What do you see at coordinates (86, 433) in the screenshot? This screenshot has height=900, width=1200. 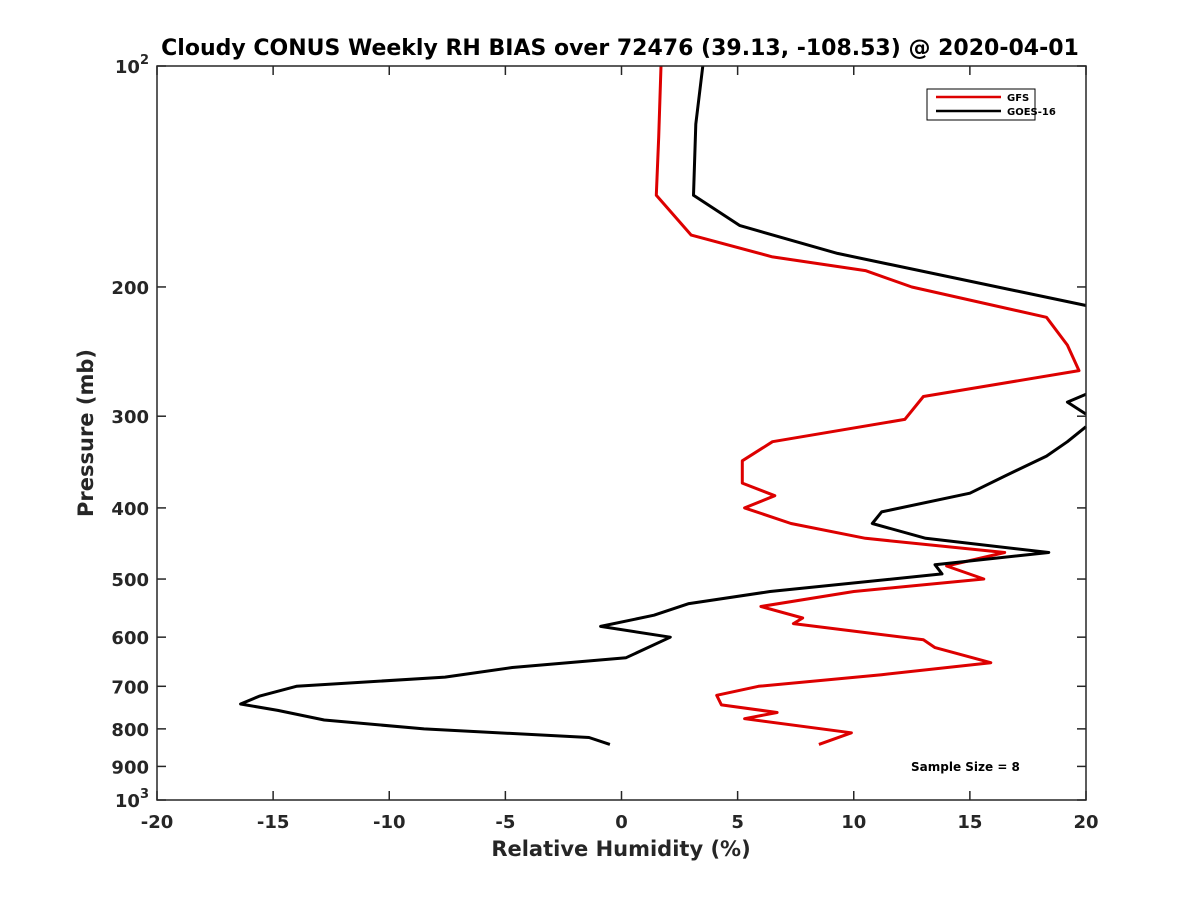 I see `y-axis-label: Pressure (mb)` at bounding box center [86, 433].